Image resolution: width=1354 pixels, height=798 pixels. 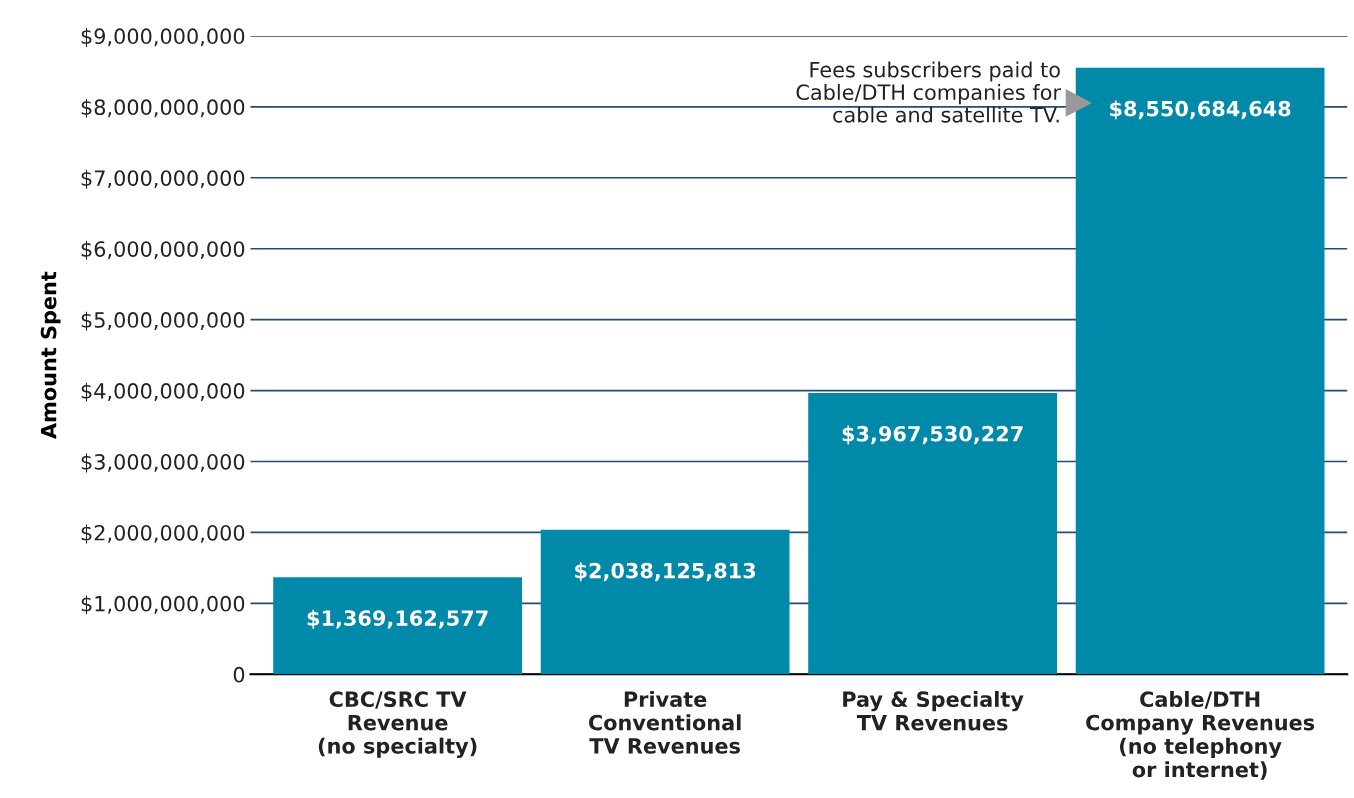 I want to click on data-label: $2,038,125,813, so click(x=665, y=572).